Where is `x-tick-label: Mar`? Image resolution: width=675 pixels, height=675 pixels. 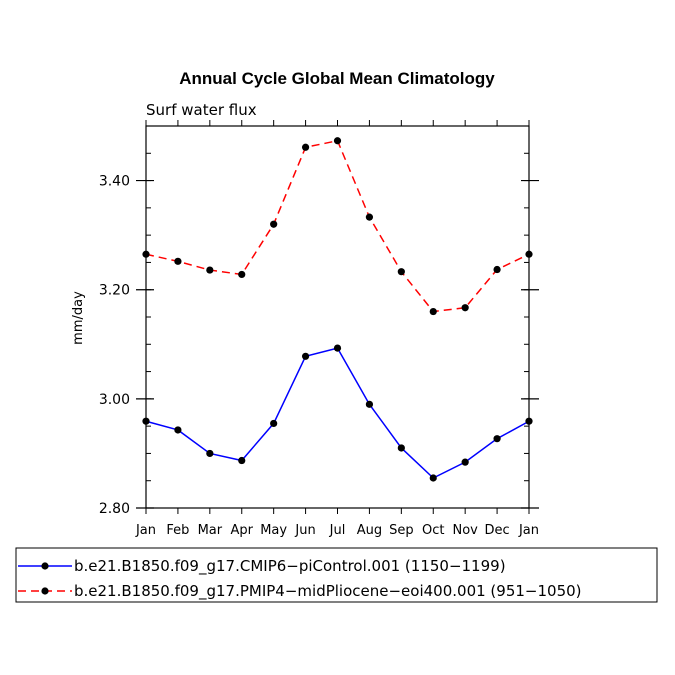 x-tick-label: Mar is located at coordinates (210, 530).